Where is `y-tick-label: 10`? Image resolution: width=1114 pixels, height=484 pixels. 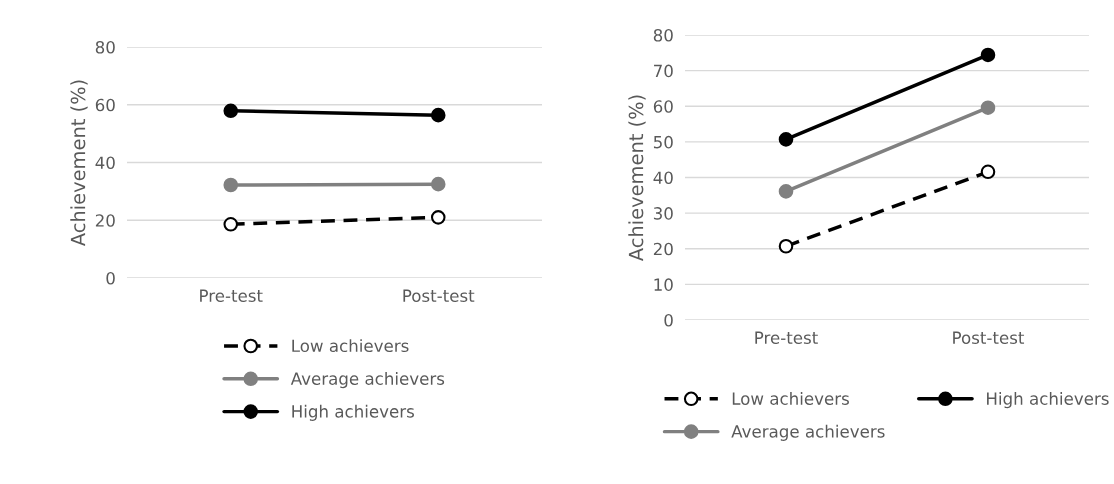
y-tick-label: 10 is located at coordinates (663, 284).